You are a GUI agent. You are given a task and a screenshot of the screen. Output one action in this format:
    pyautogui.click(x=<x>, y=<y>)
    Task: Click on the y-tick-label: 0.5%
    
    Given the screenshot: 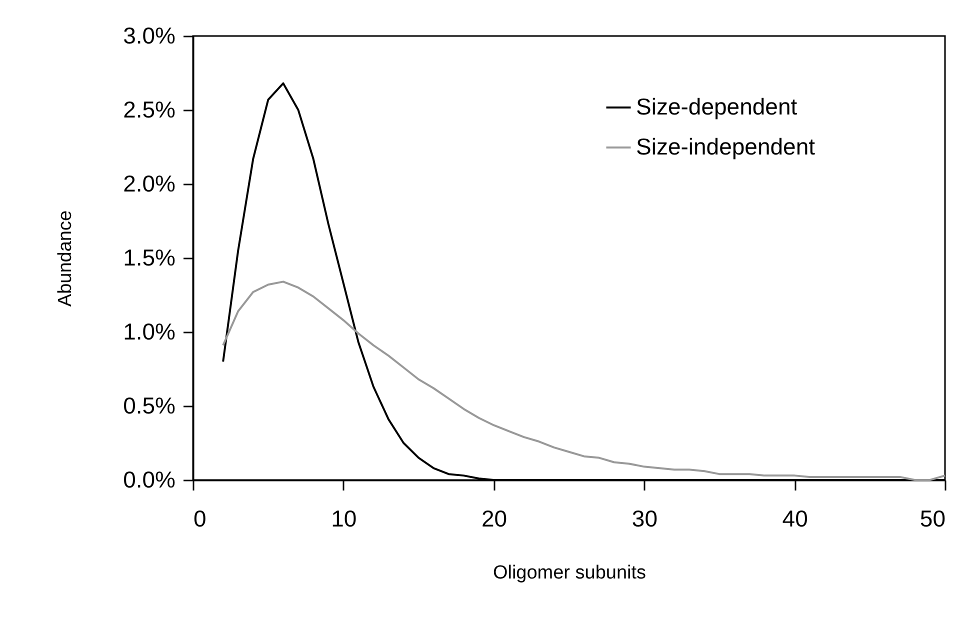 What is the action you would take?
    pyautogui.click(x=149, y=405)
    